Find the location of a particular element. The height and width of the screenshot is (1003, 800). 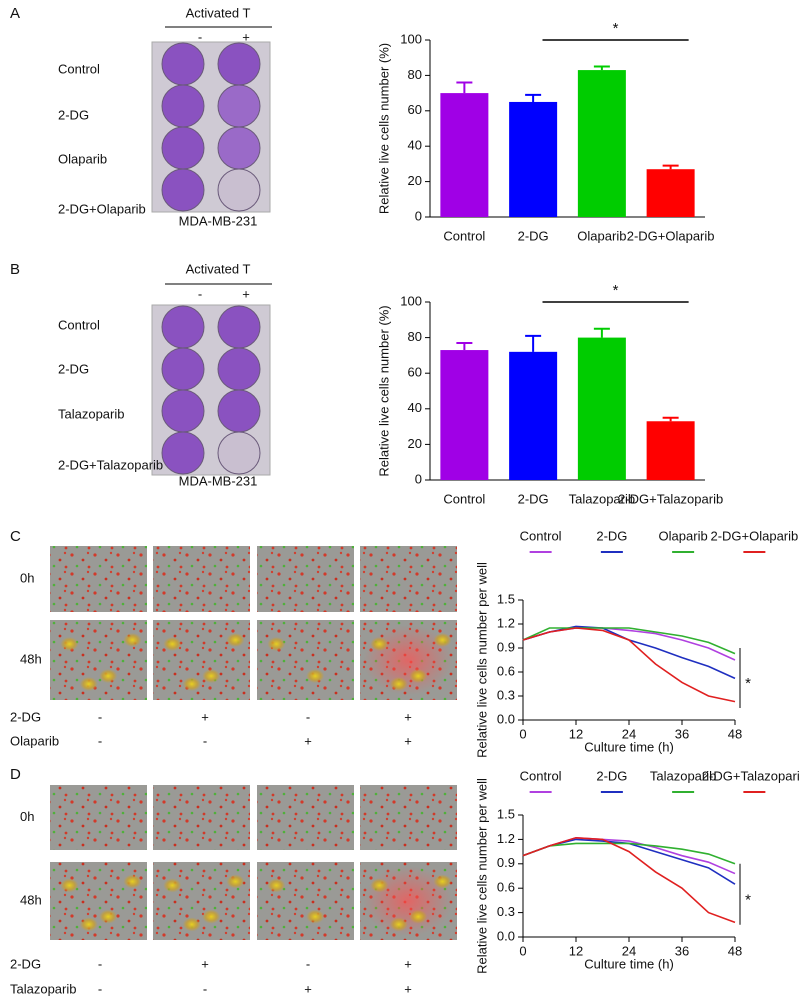

header: Activated T is located at coordinates (218, 268).